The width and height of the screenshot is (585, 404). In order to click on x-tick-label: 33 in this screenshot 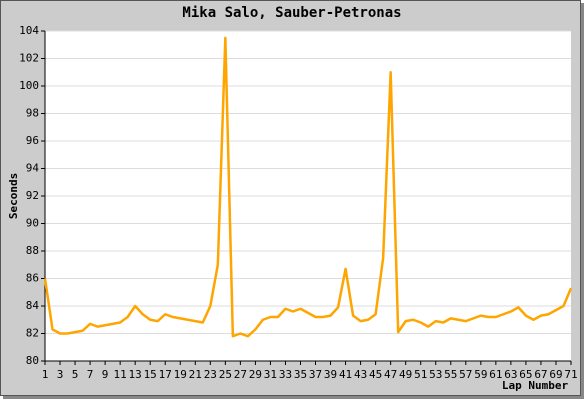, I will do `click(285, 374)`.